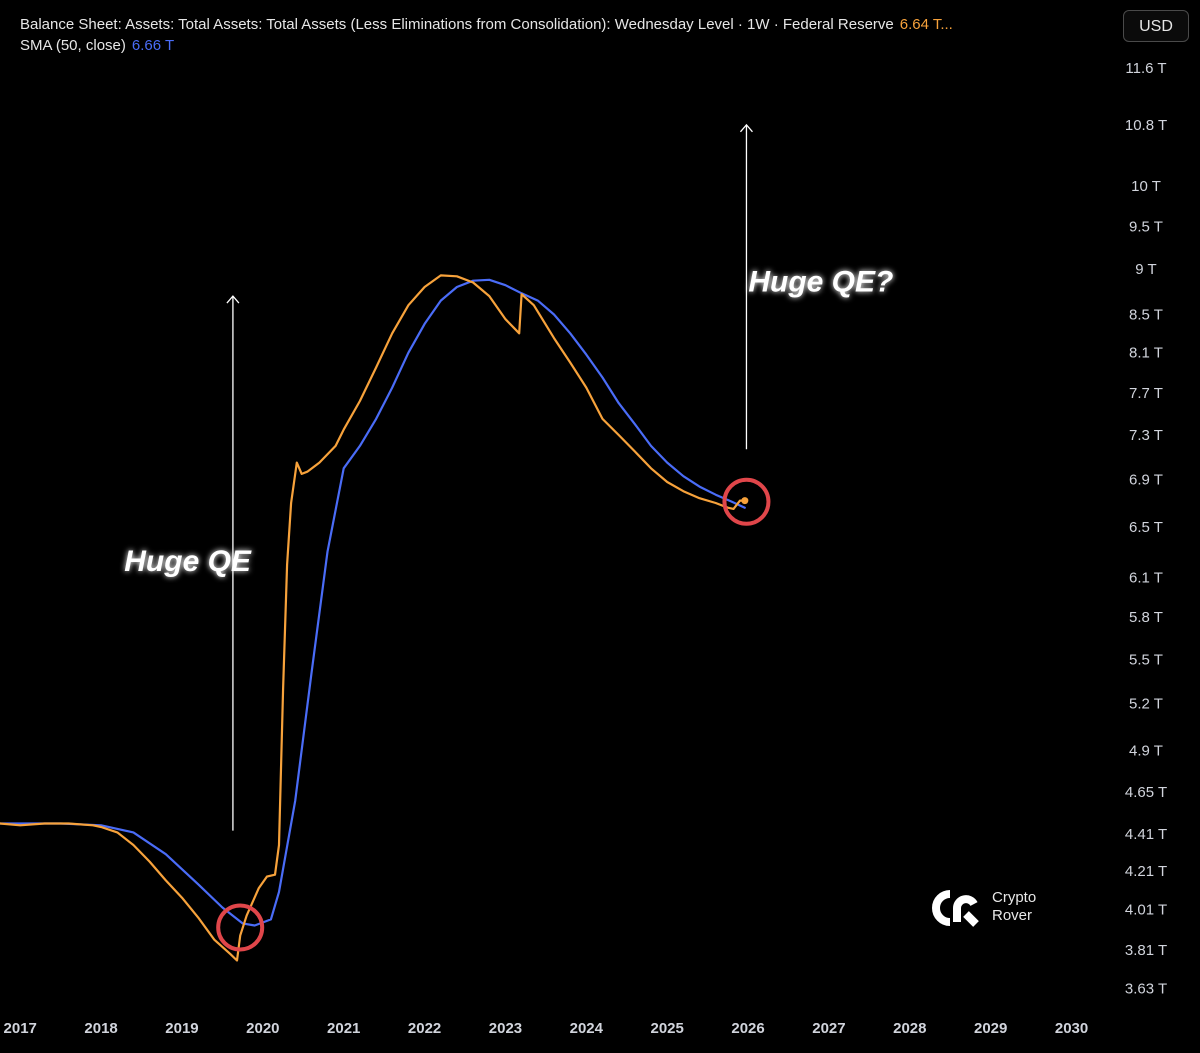  I want to click on crypto-rover-watermark: Crypto Rover, so click(990, 908).